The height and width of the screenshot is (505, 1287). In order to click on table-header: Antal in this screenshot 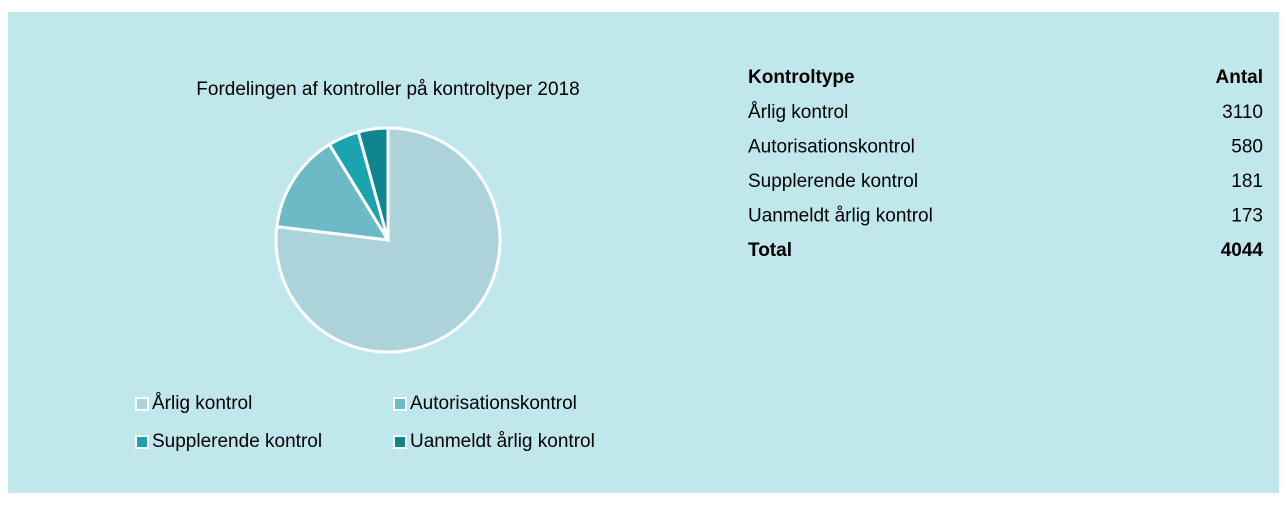, I will do `click(1240, 77)`.